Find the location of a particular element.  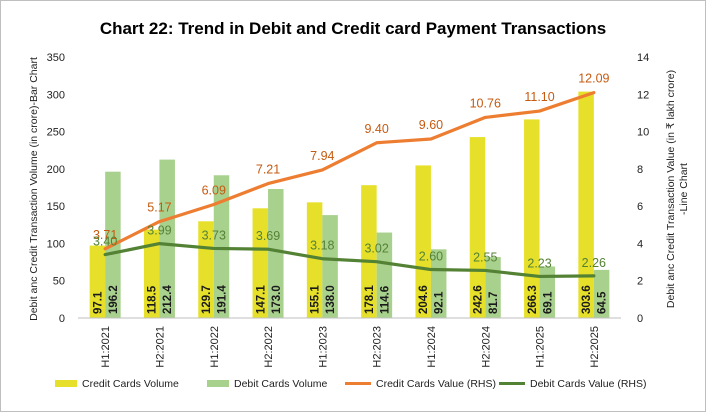

debit-volume-label: 212.4 is located at coordinates (168, 299).